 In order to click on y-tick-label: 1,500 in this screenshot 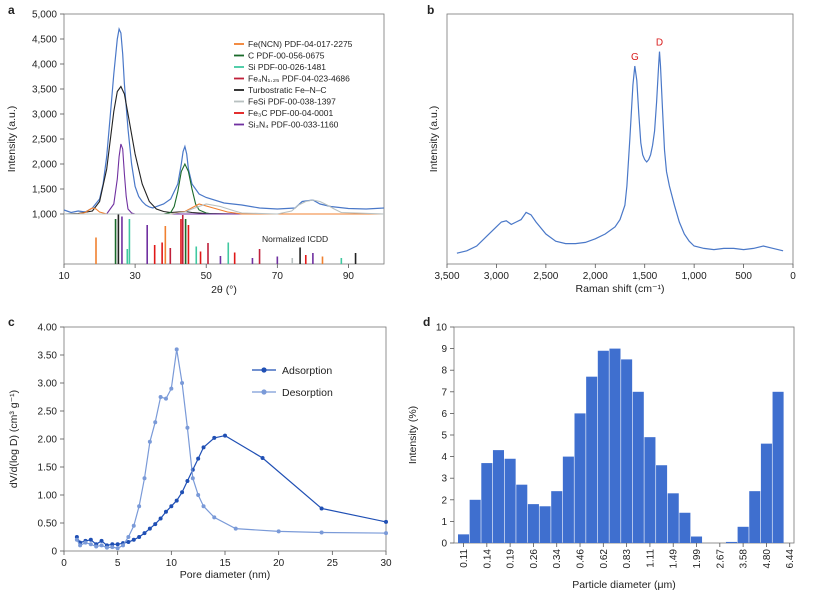, I will do `click(44, 190)`.